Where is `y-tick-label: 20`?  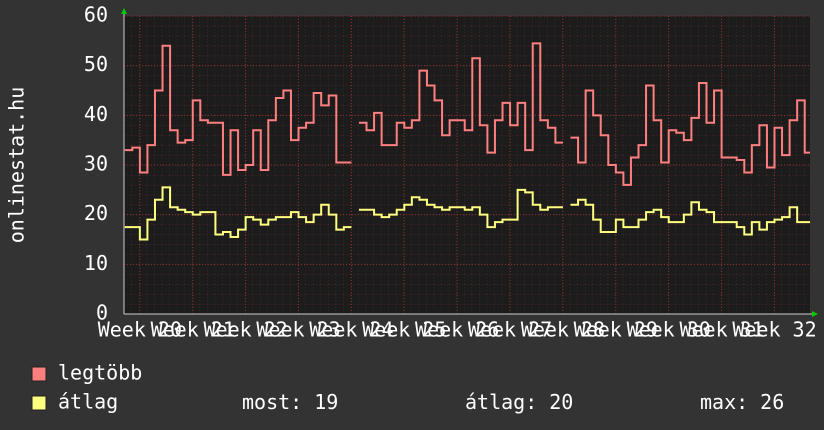 y-tick-label: 20 is located at coordinates (96, 213).